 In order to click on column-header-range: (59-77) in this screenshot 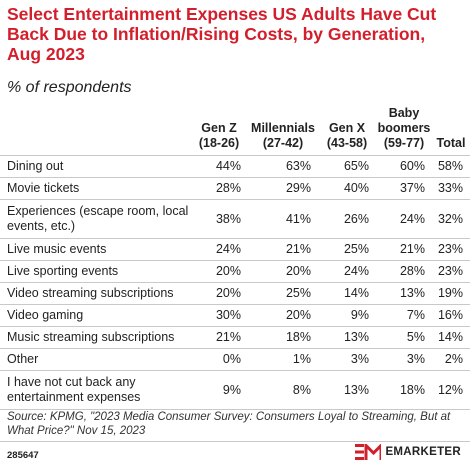, I will do `click(404, 142)`.